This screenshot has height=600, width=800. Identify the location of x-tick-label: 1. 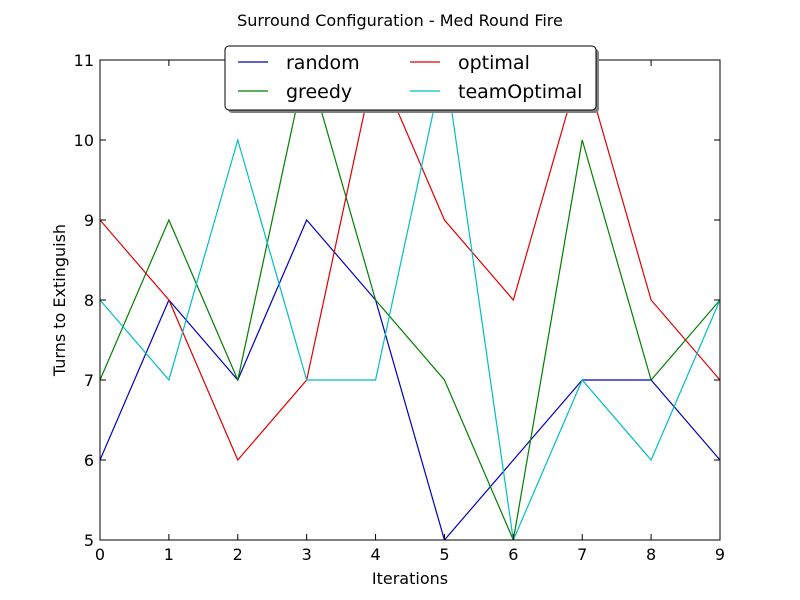
(169, 554).